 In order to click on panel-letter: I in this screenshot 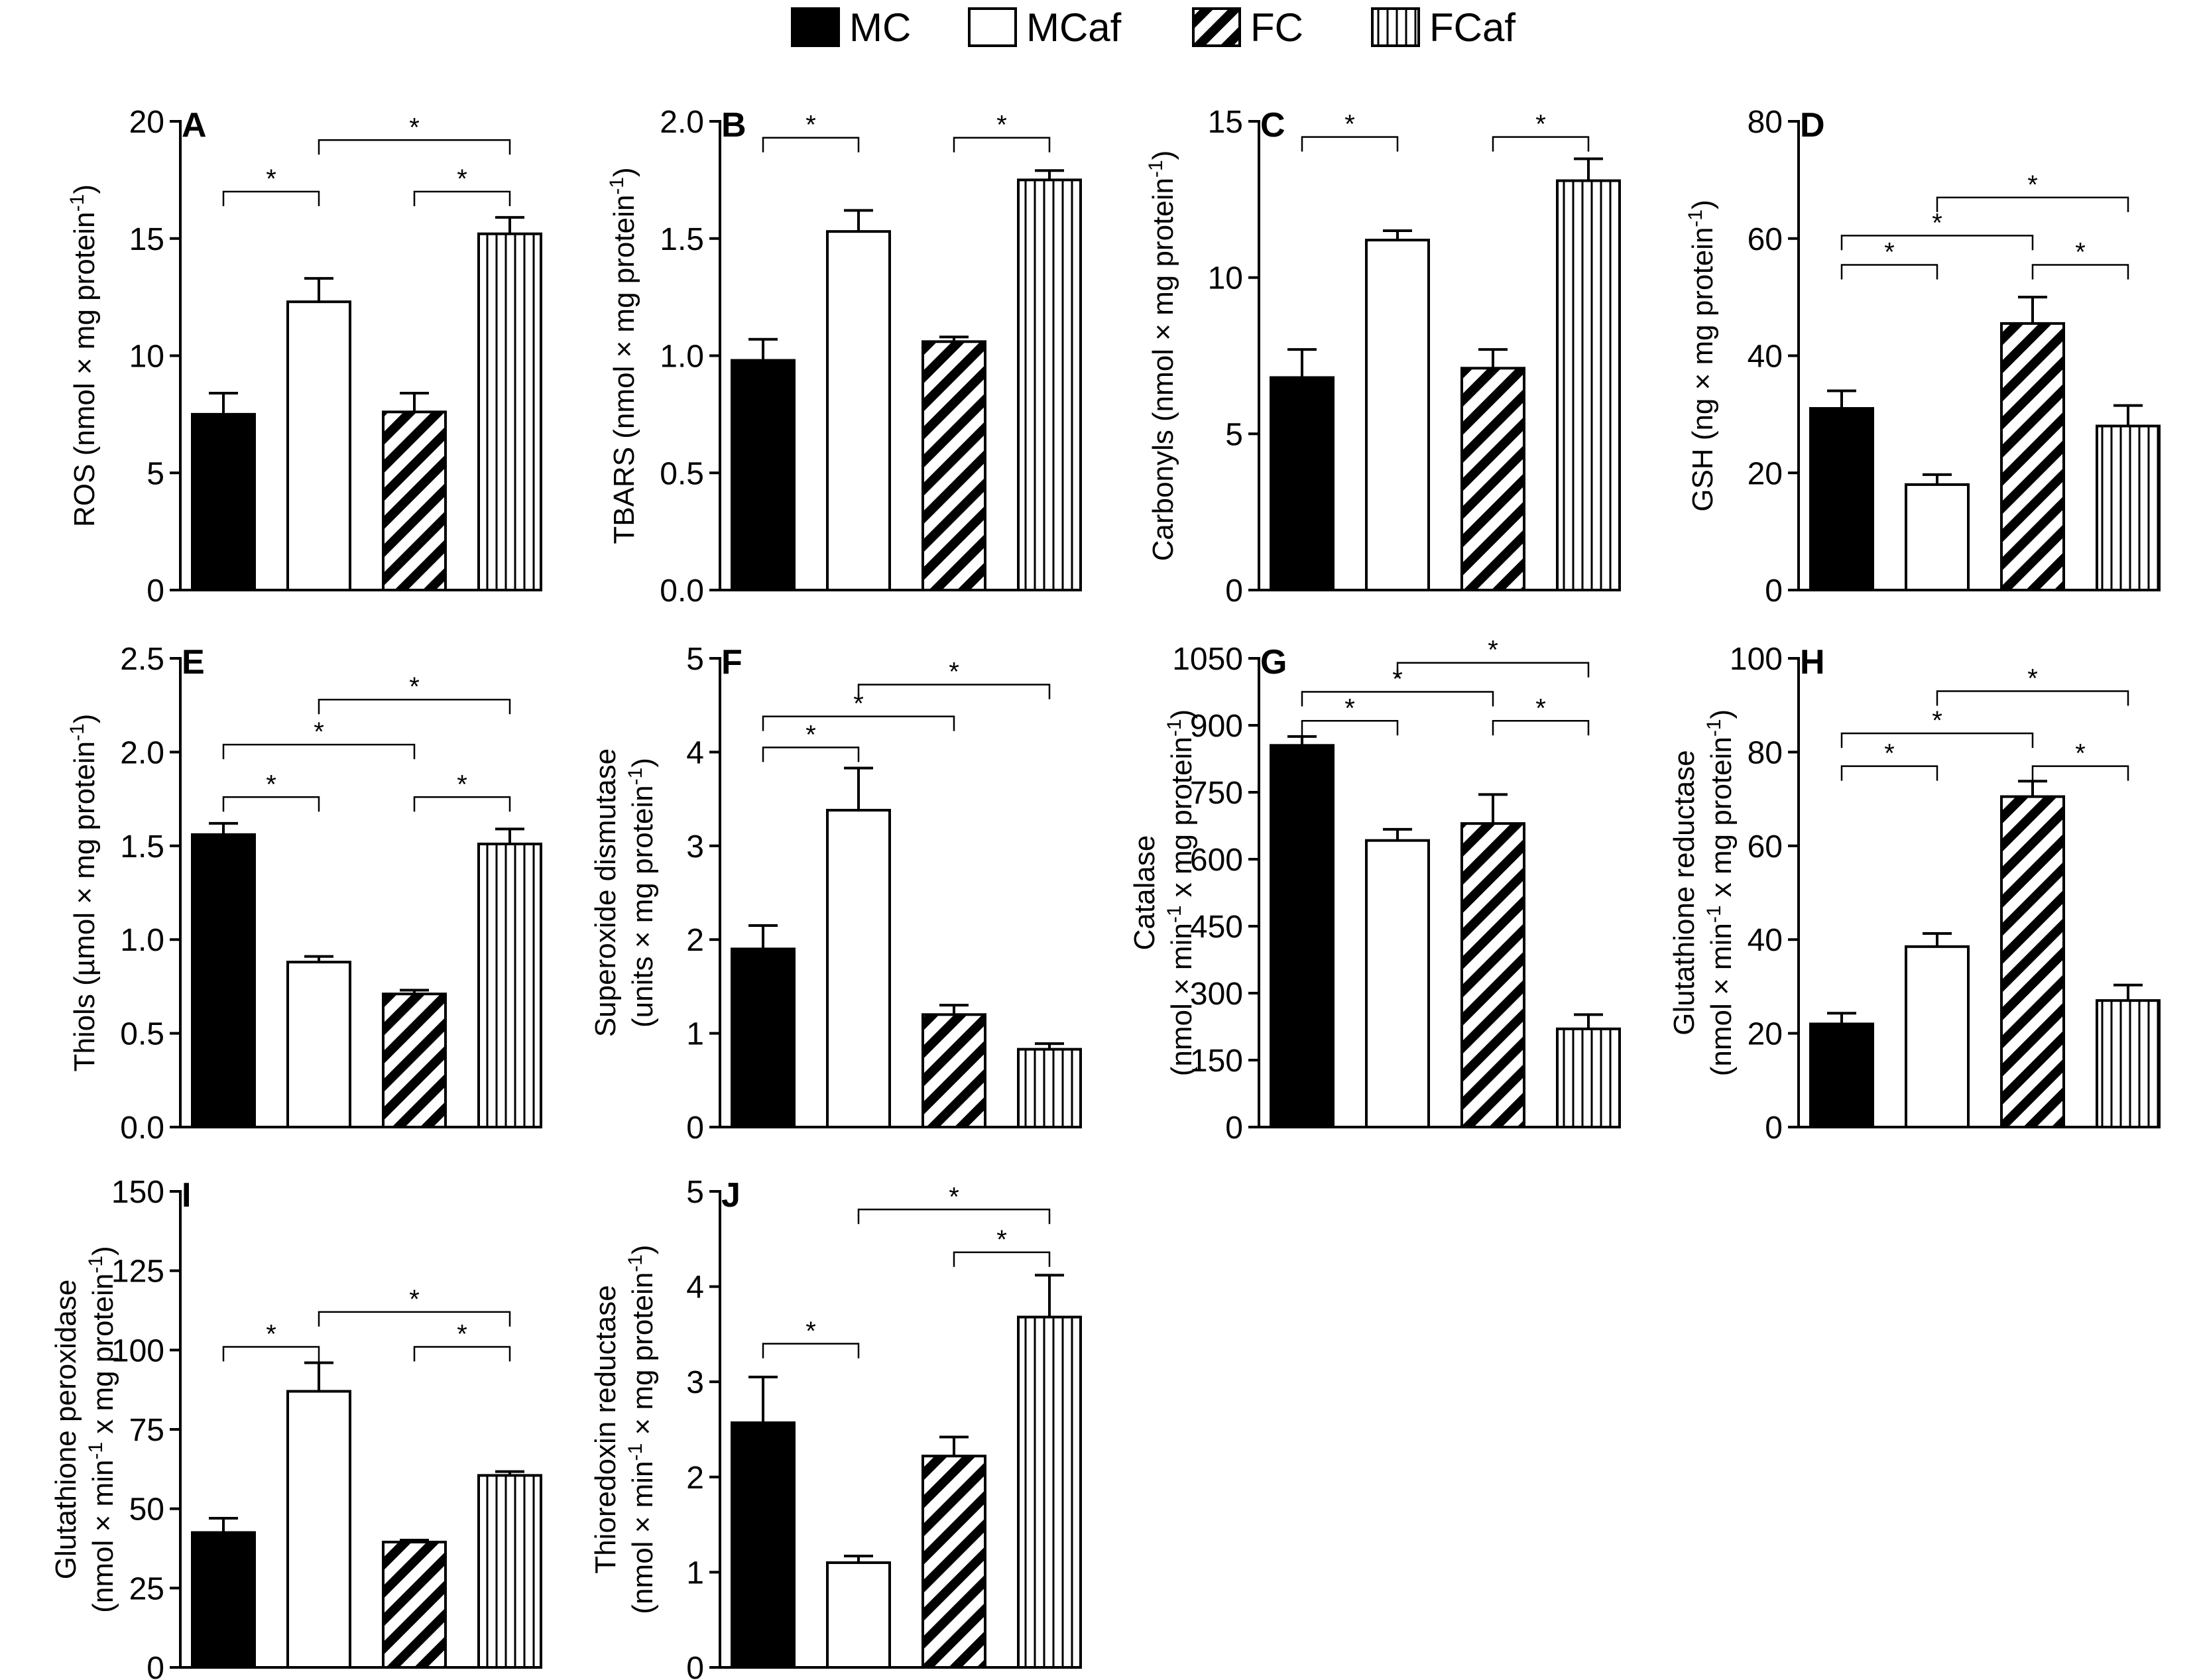, I will do `click(186, 1195)`.